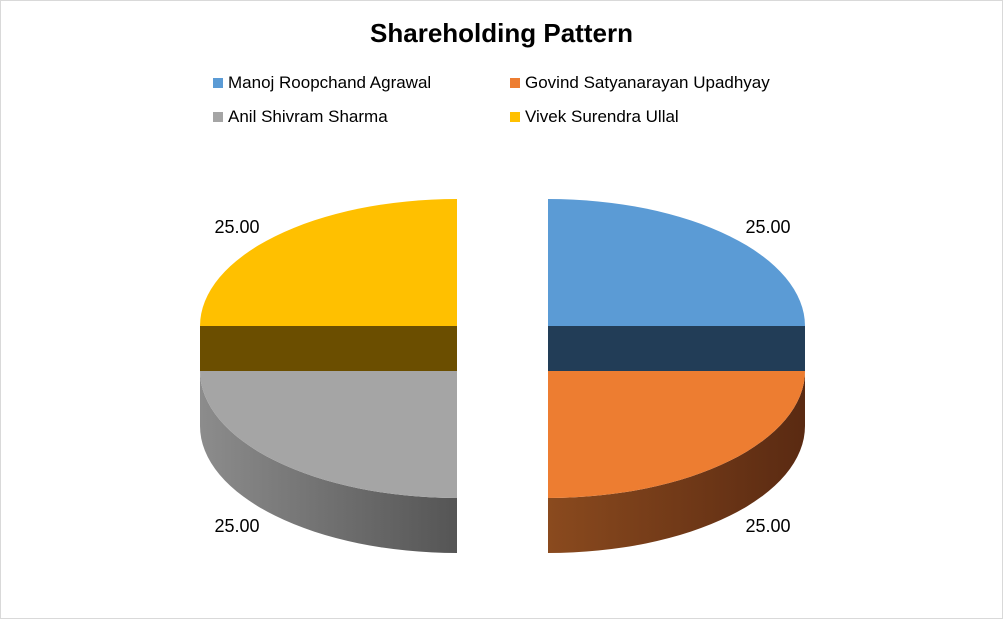  Describe the element at coordinates (328, 348) in the screenshot. I see `slice-side-vivek` at that location.